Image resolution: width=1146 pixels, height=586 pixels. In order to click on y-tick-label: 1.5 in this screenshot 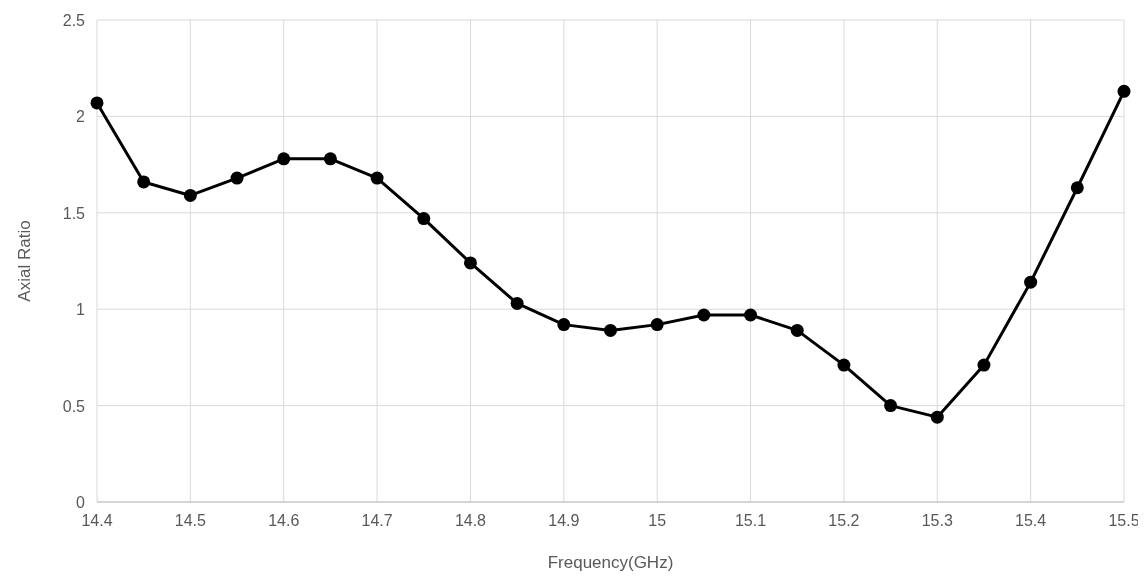, I will do `click(74, 213)`.